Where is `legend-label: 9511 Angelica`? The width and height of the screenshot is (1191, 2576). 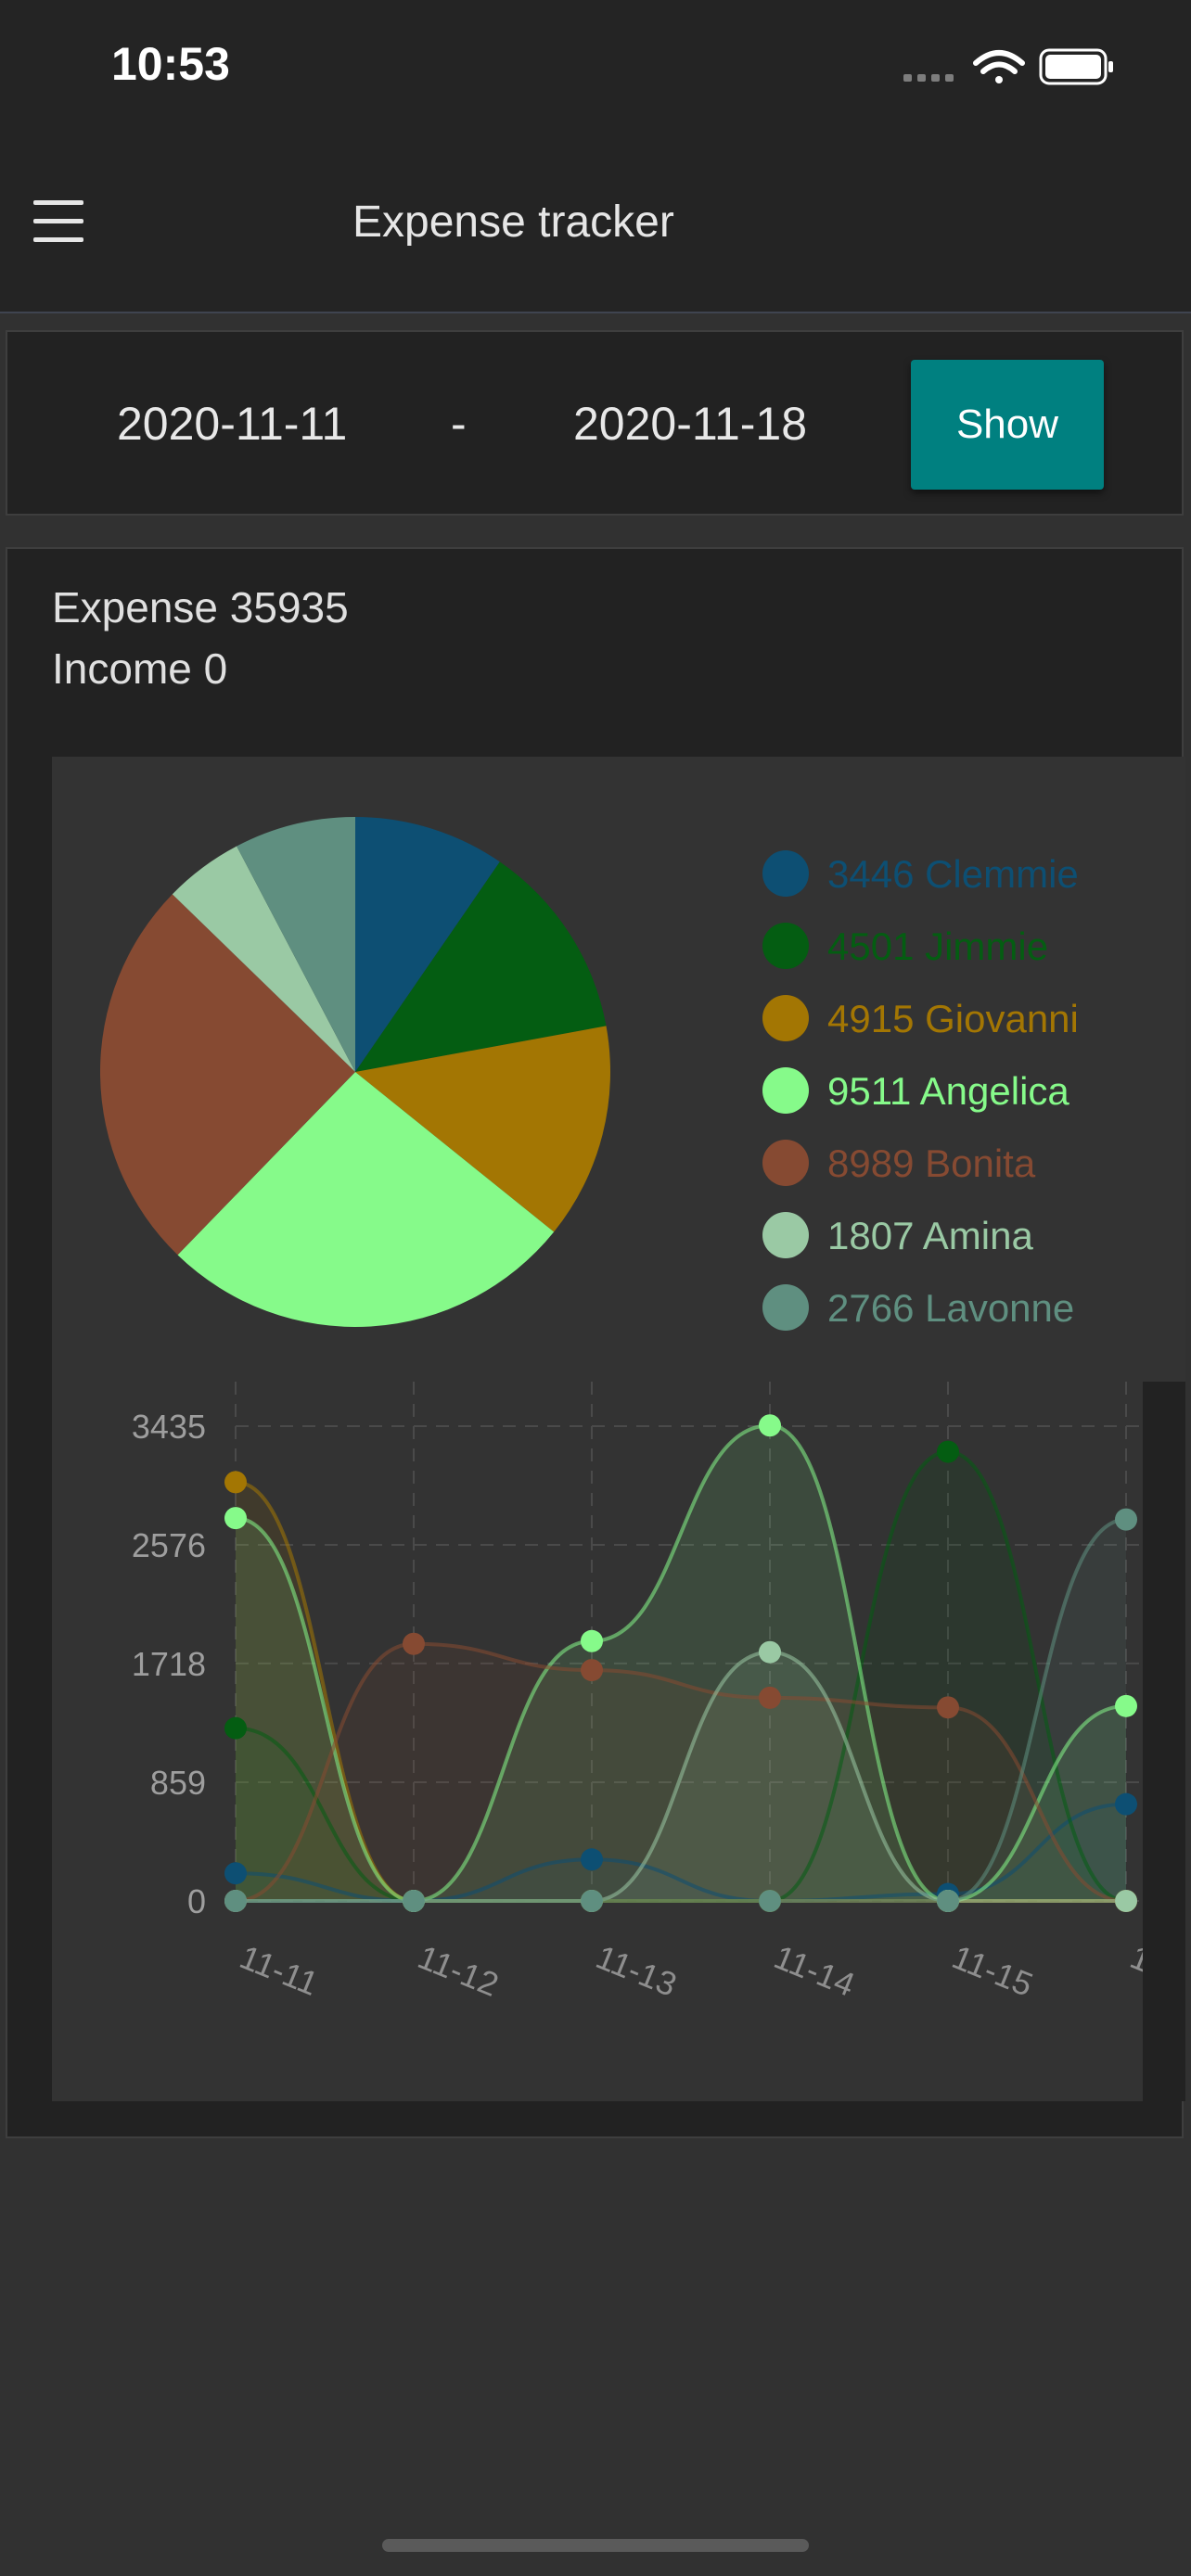
legend-label: 9511 Angelica is located at coordinates (948, 1091).